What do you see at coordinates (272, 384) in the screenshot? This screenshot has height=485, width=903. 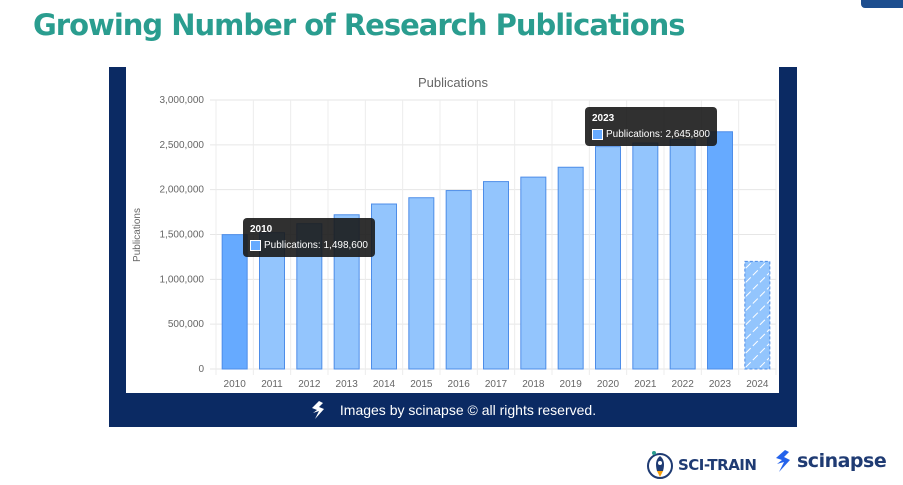 I see `x-tick-label: 2011` at bounding box center [272, 384].